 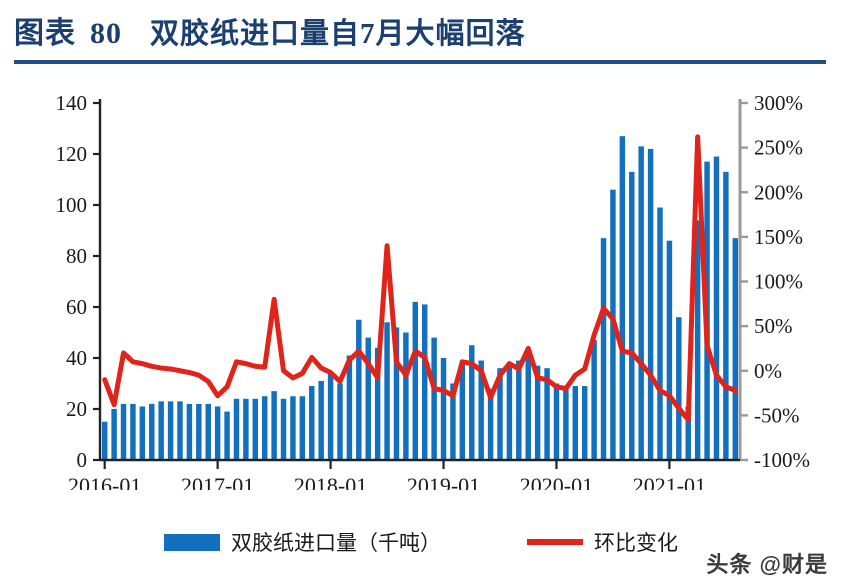 I want to click on y-axis-right-tick-label: 50%, so click(x=773, y=326).